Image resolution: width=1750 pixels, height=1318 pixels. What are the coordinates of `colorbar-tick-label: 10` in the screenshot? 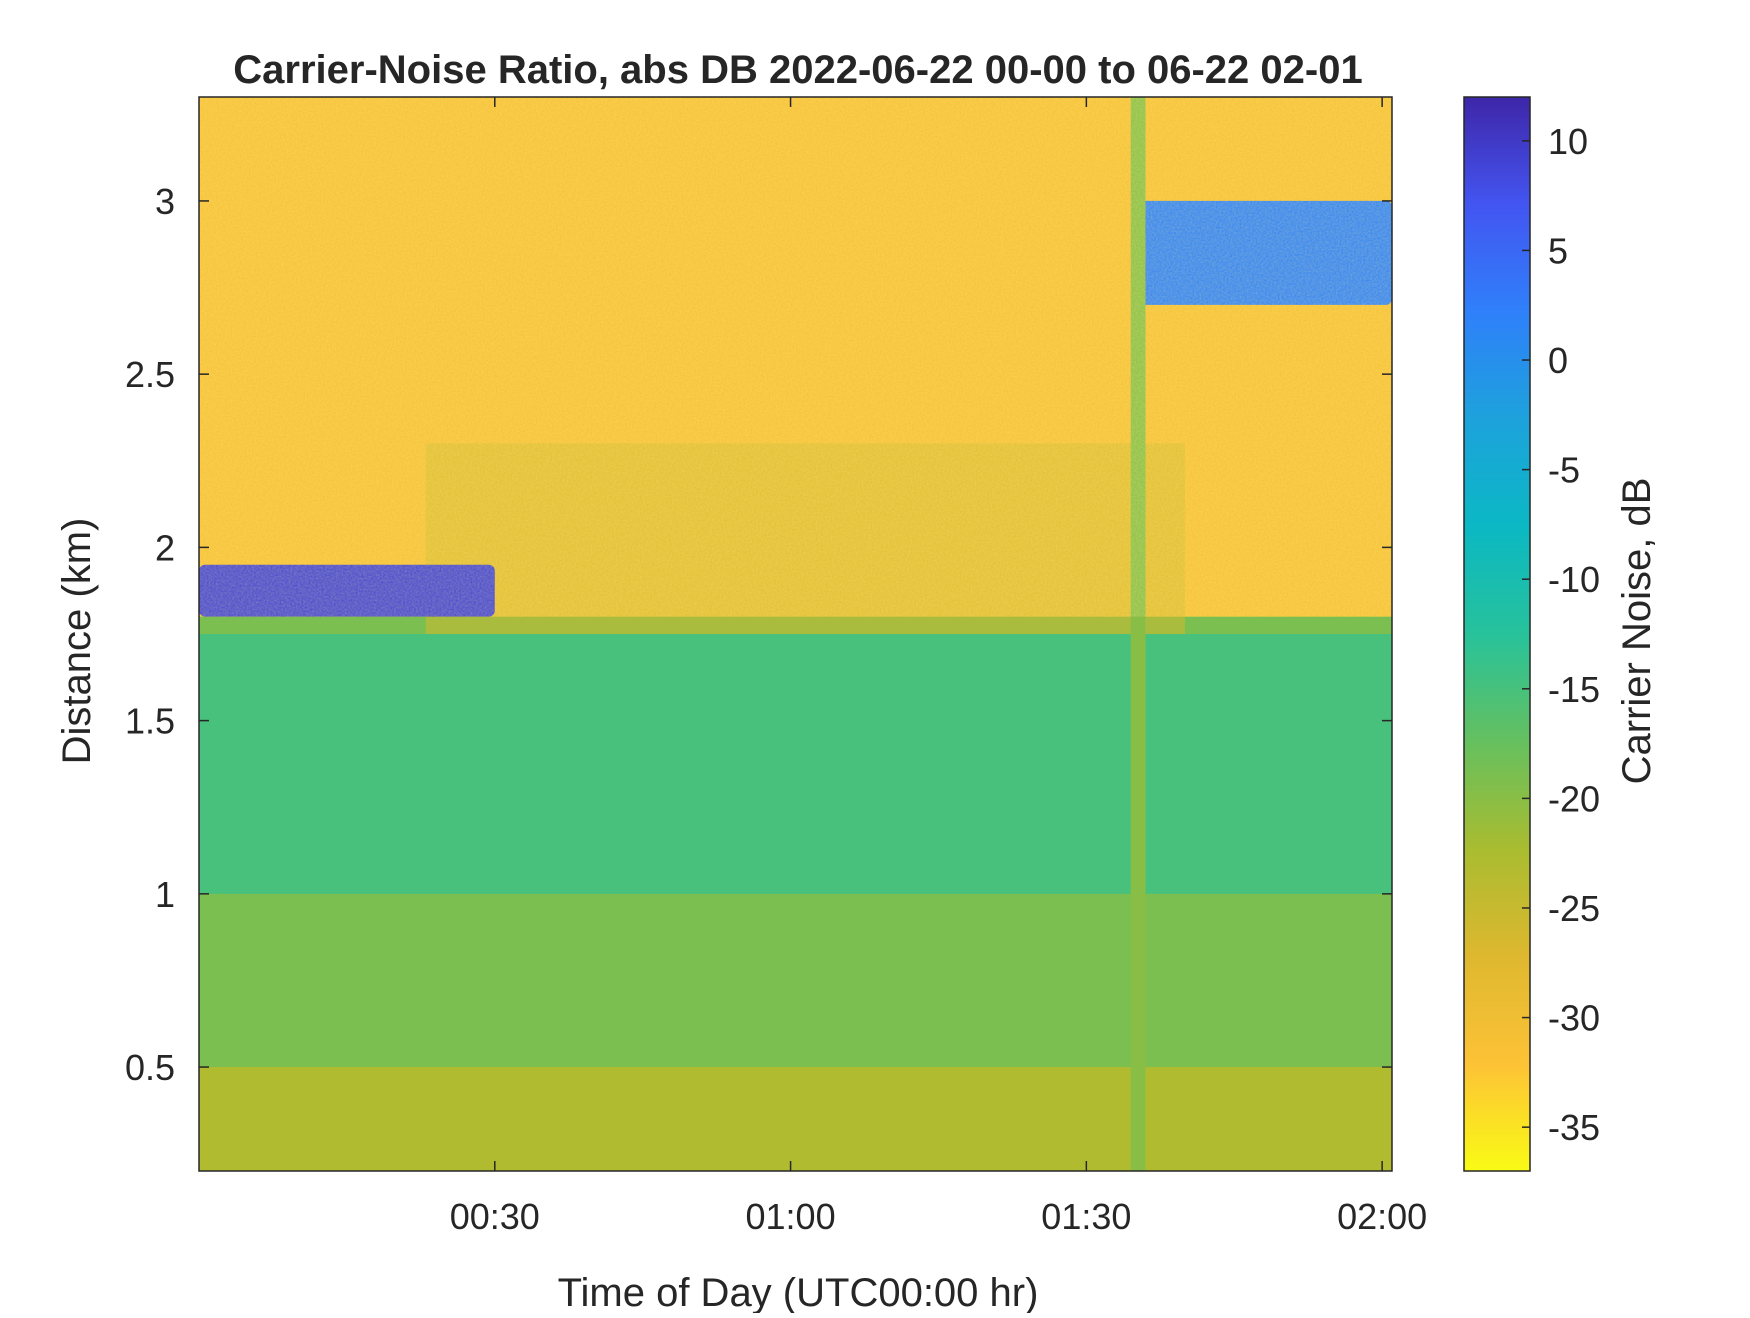 It's located at (1568, 141).